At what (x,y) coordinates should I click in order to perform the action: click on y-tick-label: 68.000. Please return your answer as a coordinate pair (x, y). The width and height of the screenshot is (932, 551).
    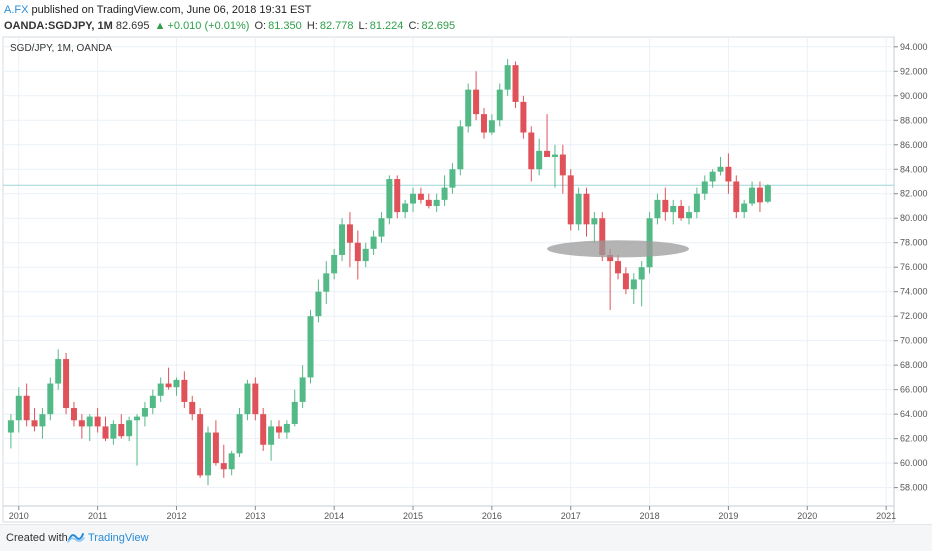
    Looking at the image, I should click on (914, 365).